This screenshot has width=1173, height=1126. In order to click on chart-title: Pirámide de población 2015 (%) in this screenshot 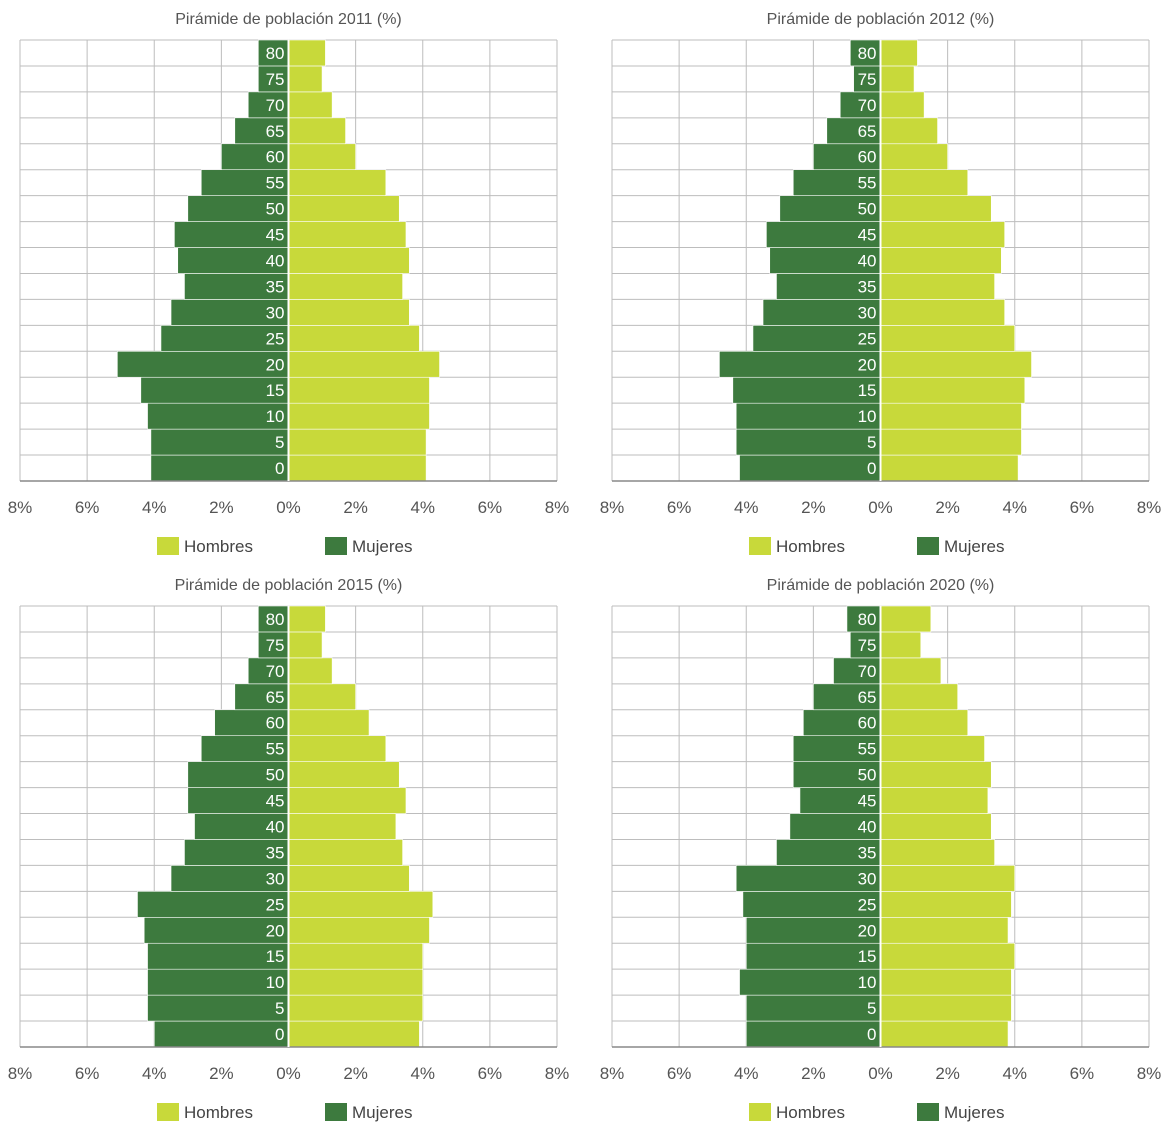, I will do `click(289, 585)`.